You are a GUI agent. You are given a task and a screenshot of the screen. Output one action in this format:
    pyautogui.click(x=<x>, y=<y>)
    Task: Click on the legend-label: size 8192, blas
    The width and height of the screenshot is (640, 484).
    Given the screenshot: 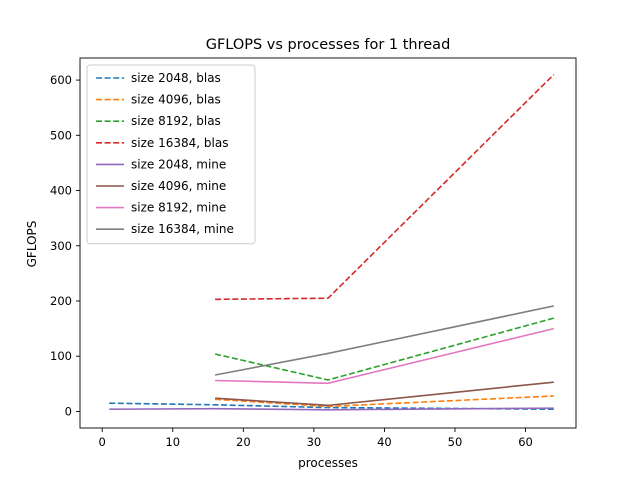 What is the action you would take?
    pyautogui.click(x=176, y=121)
    